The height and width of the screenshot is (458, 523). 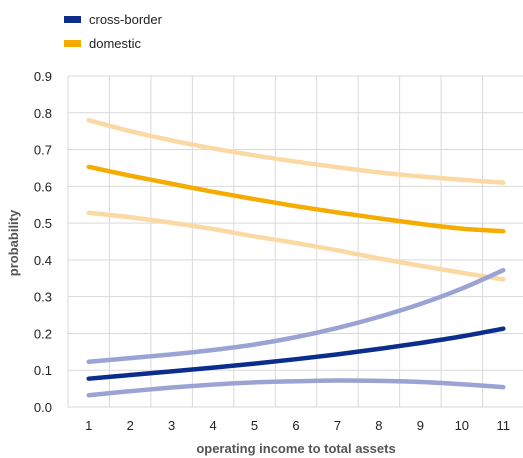 I want to click on x-tick-label: 7, so click(x=337, y=425).